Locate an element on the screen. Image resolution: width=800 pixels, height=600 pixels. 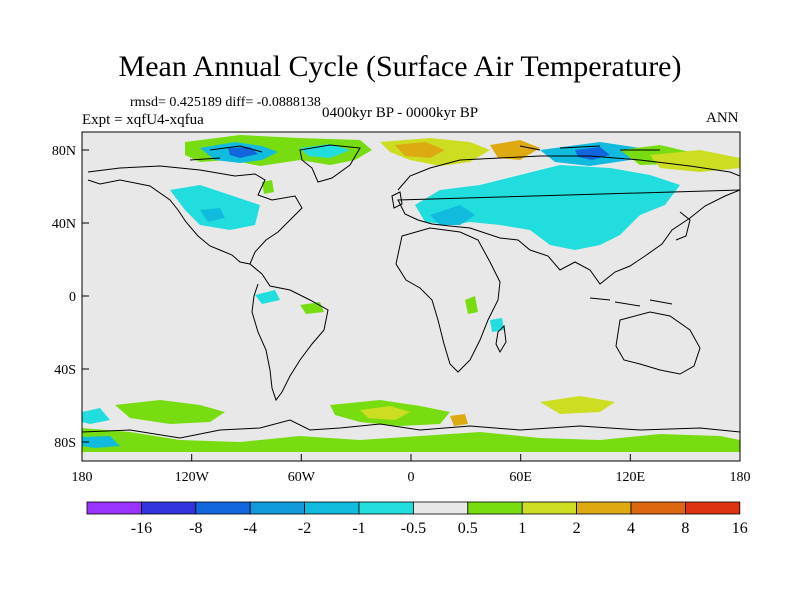
rmsd-diff-stats: rmsd= 0.425189 diff= -0.0888138 is located at coordinates (225, 102).